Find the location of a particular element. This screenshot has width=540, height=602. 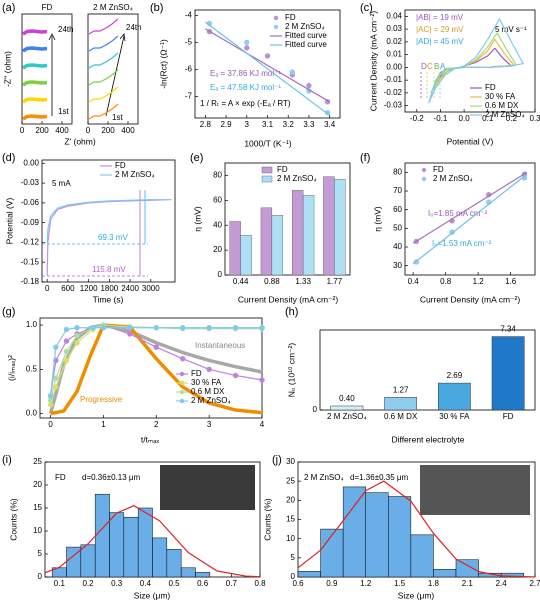

y-tick-label: 0.0 is located at coordinates (32, 413).